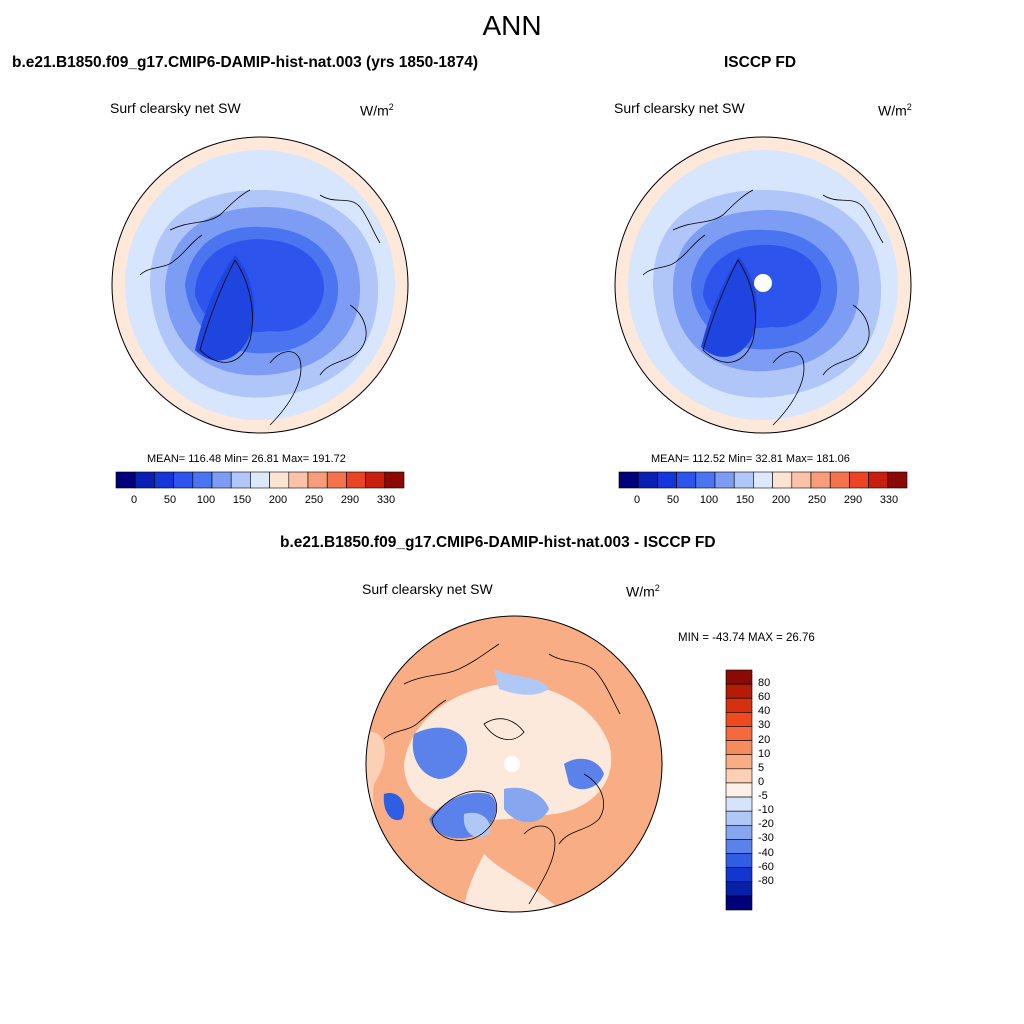  I want to click on obs-stats: MEAN= 112.52 Min= 32.81 Max= 181.06, so click(750, 459).